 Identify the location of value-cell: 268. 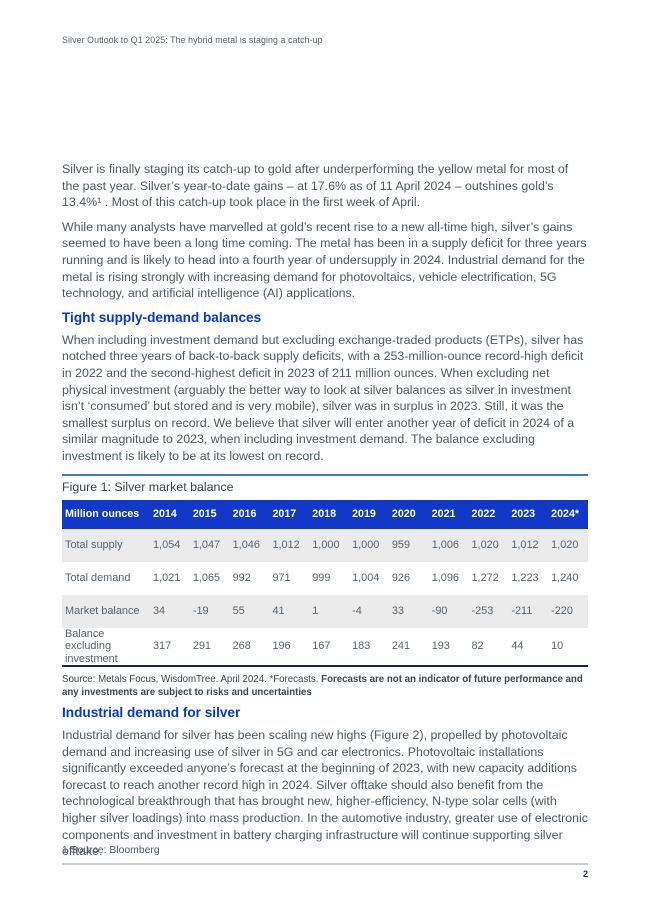
(249, 647).